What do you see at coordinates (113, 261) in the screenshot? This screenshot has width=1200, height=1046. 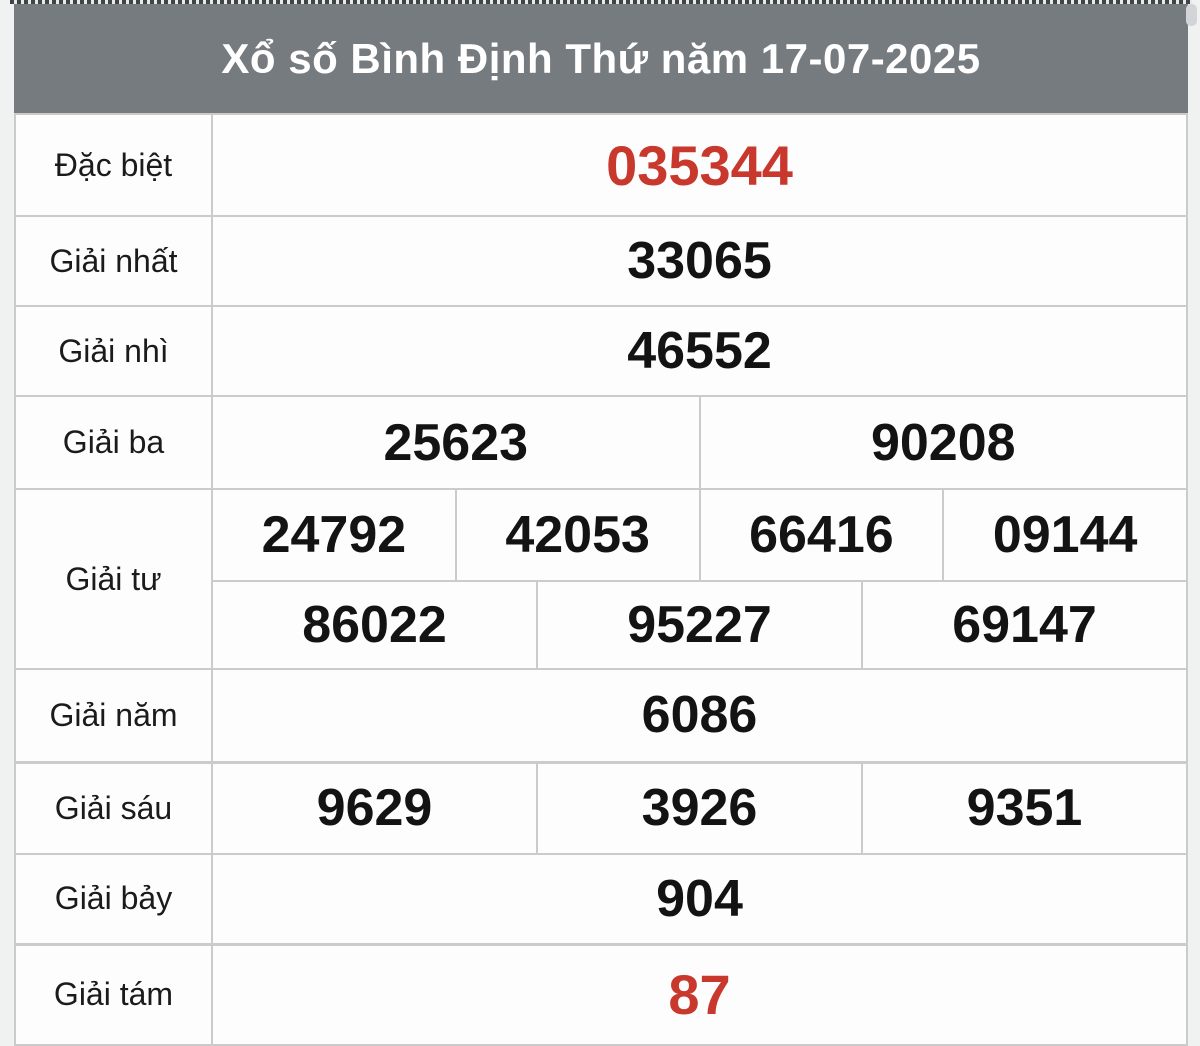 I see `prize-label: Giải nhất` at bounding box center [113, 261].